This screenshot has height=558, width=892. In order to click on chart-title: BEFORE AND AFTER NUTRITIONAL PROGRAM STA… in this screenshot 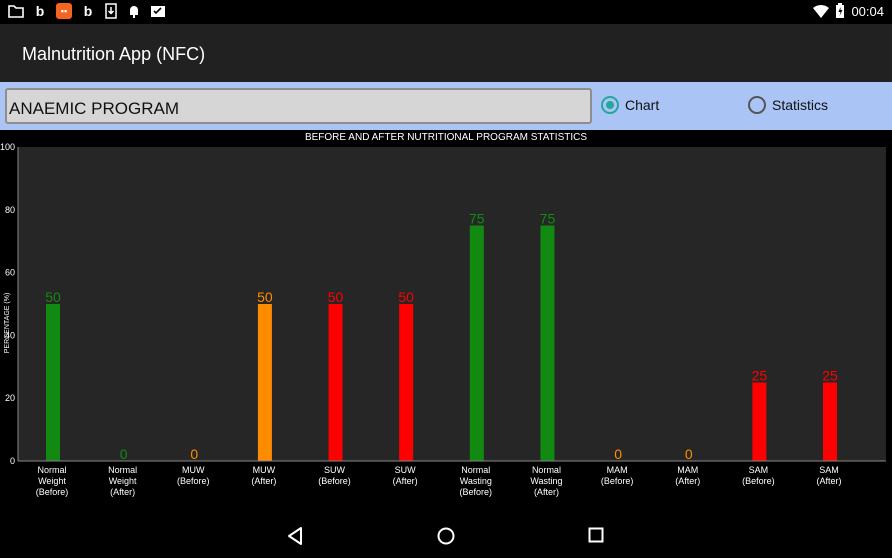, I will do `click(446, 137)`.